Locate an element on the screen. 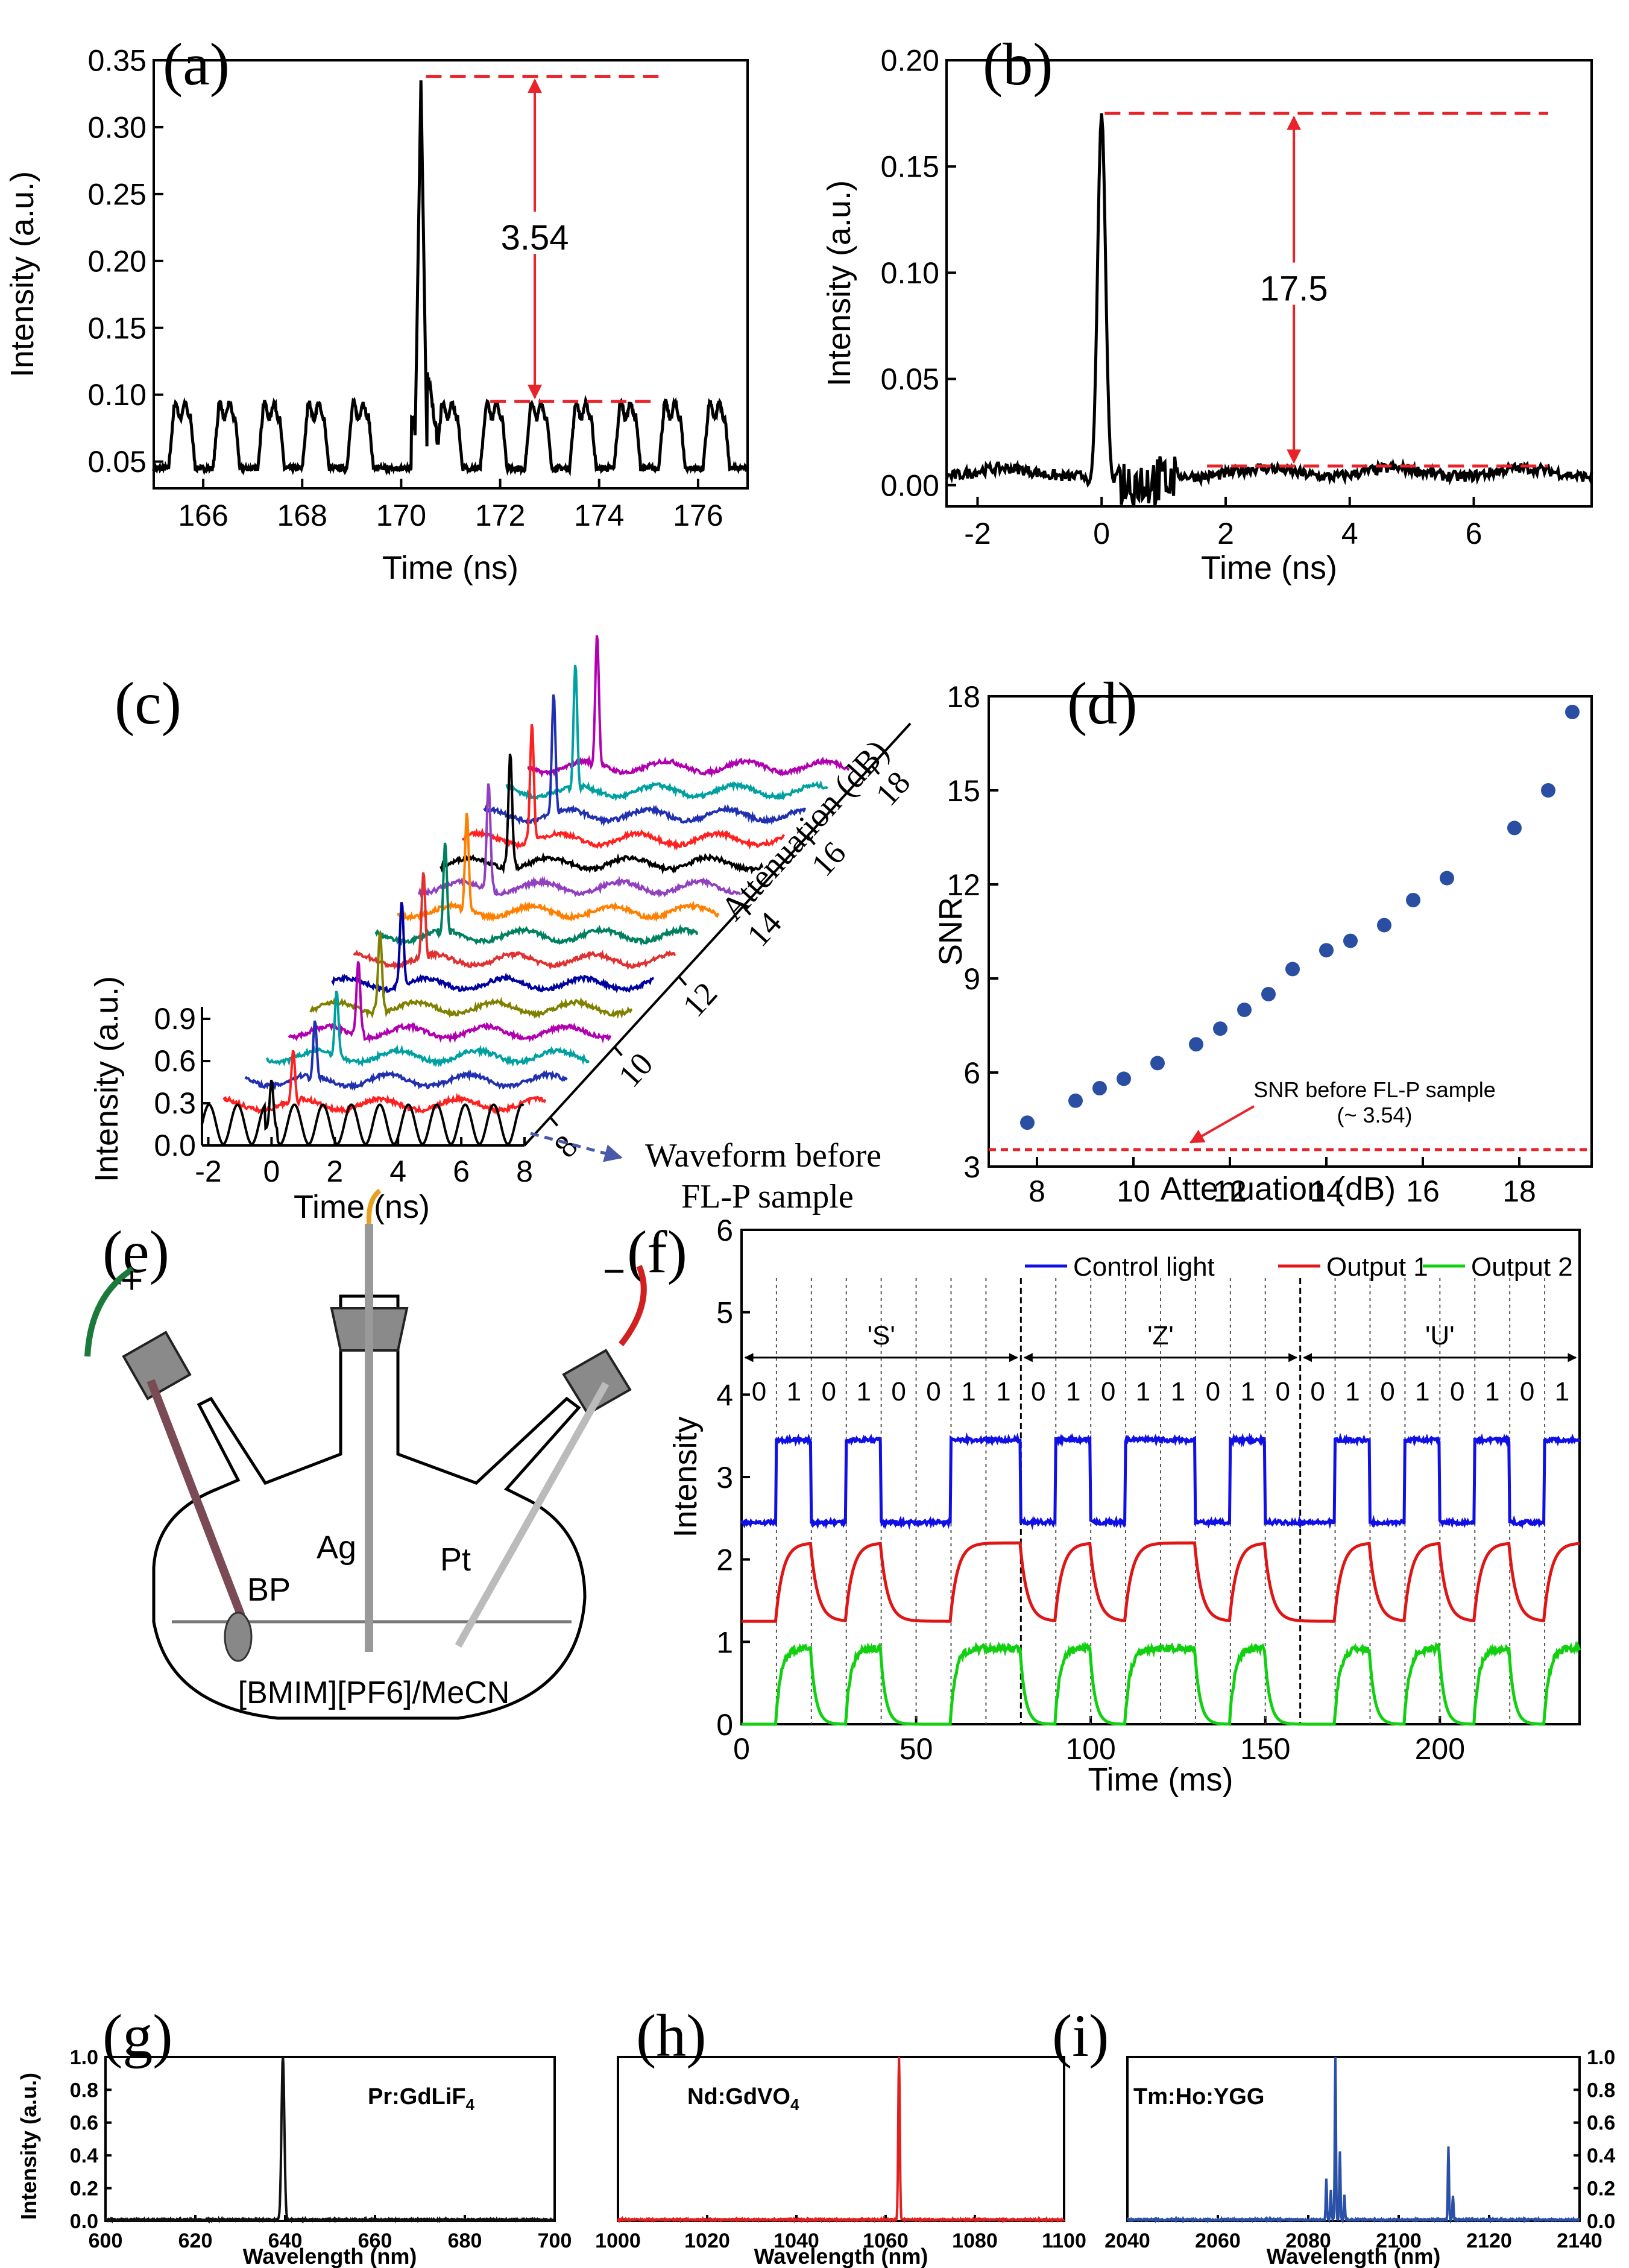 The height and width of the screenshot is (2268, 1629). y-tick-label: 0.4 is located at coordinates (1601, 2156).